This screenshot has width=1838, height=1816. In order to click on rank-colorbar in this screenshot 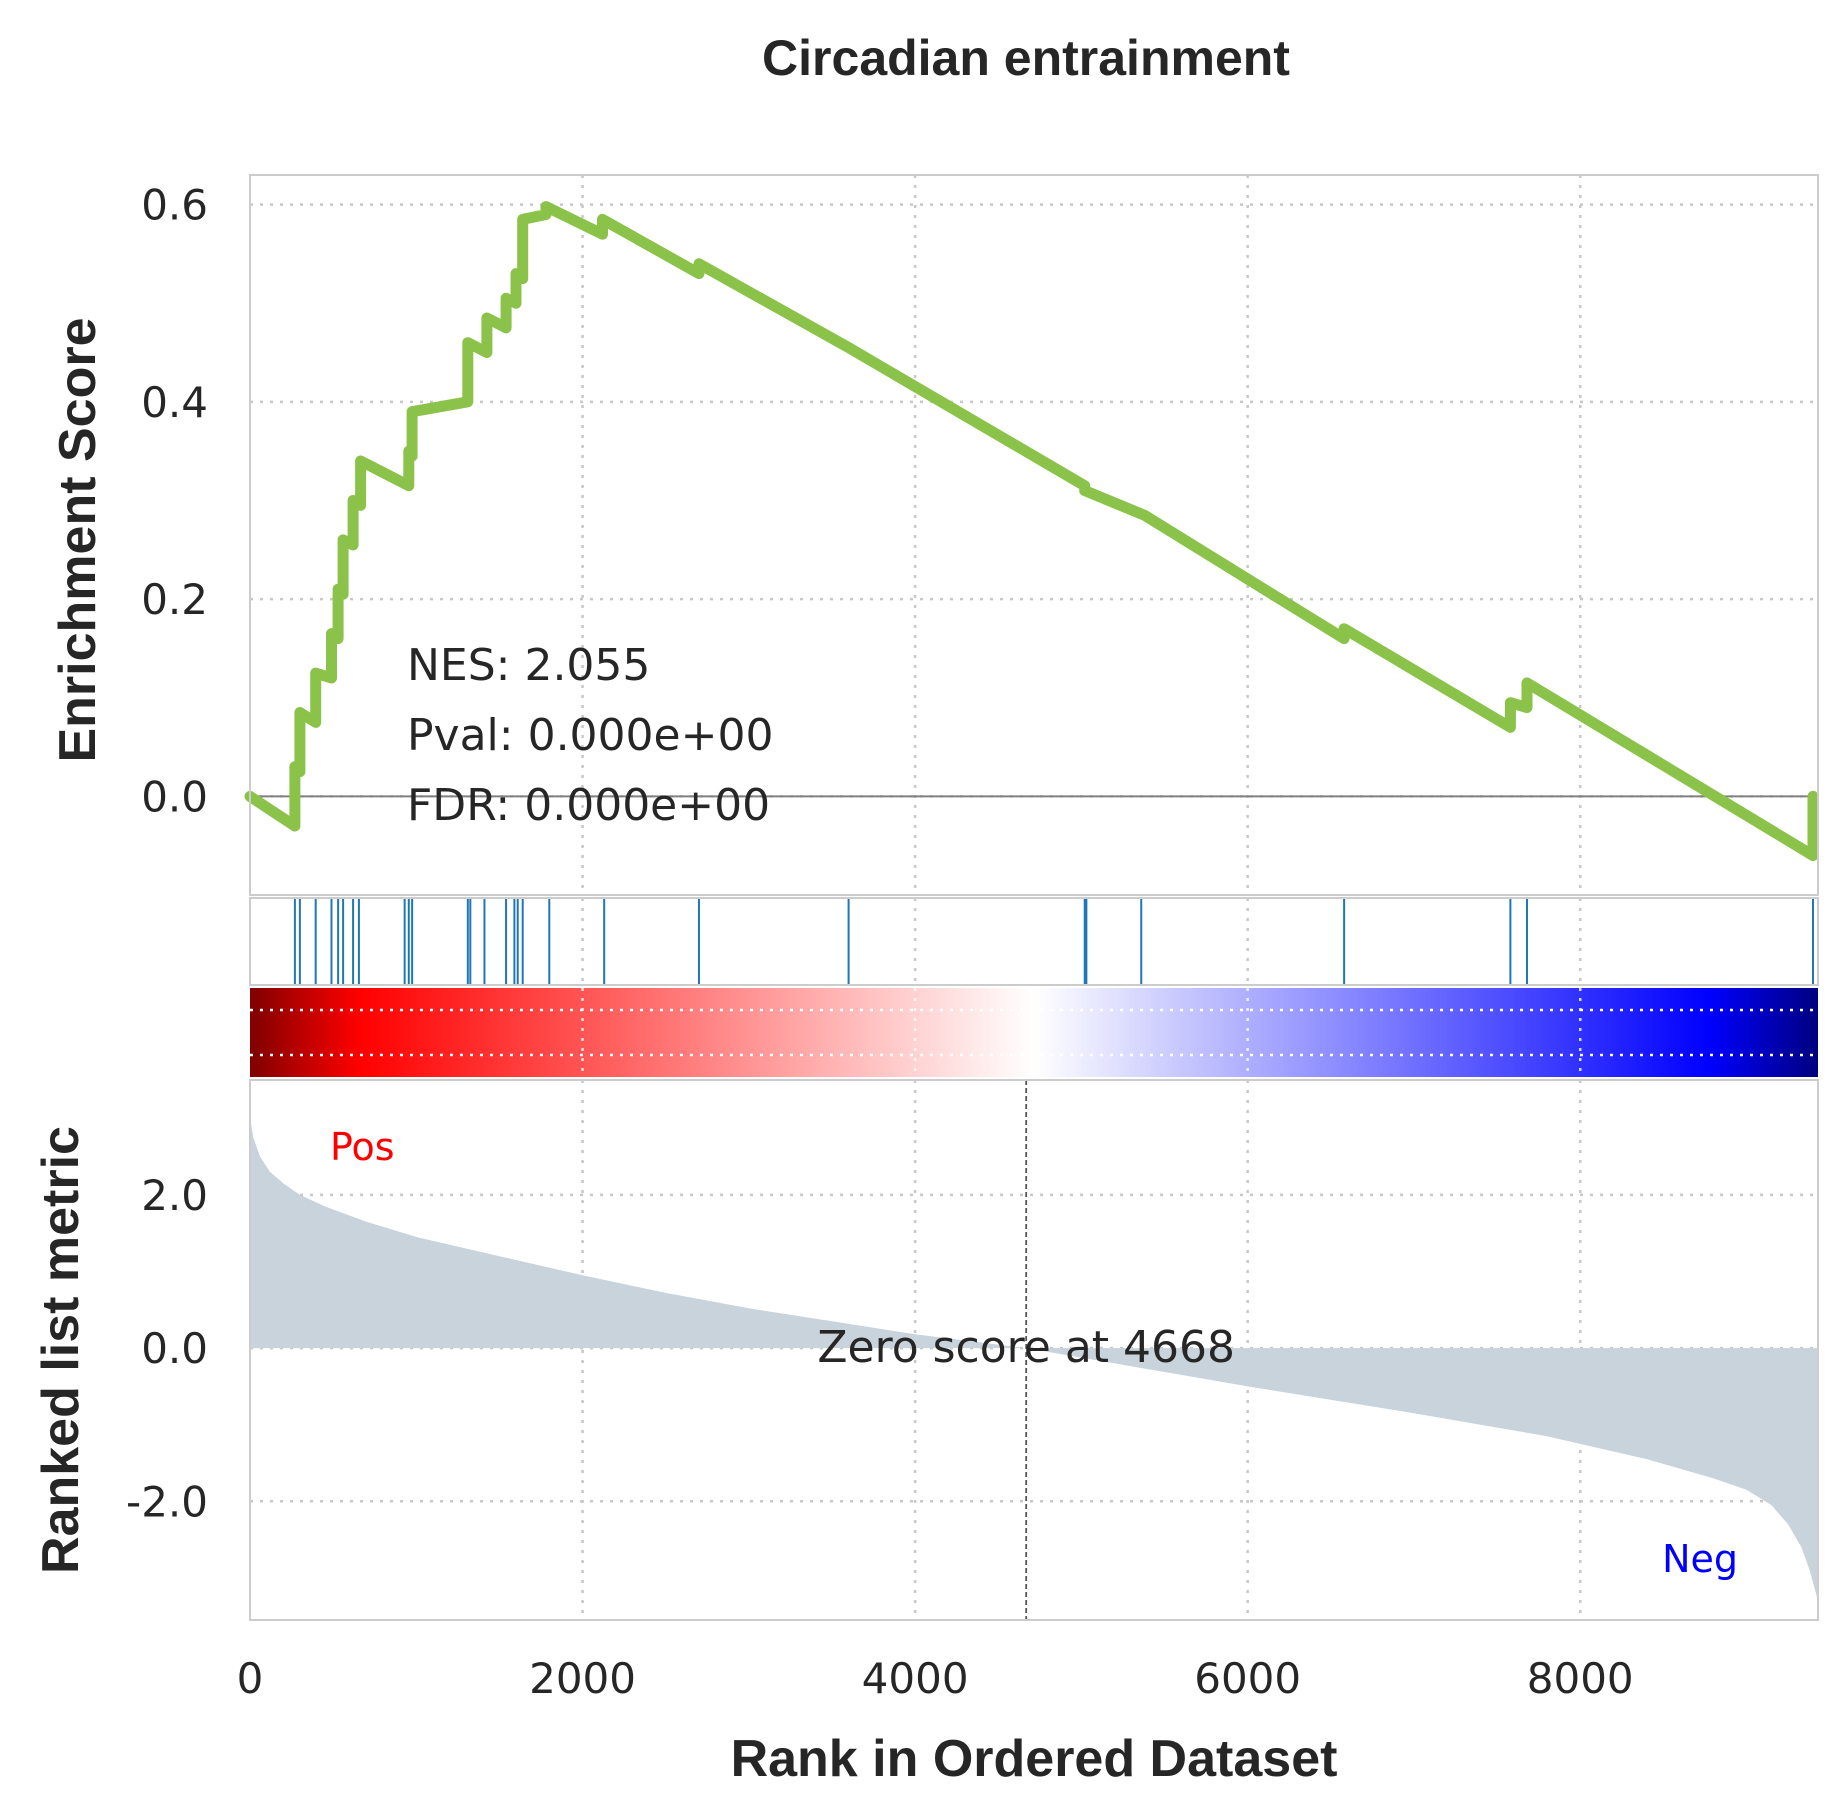, I will do `click(1034, 1032)`.